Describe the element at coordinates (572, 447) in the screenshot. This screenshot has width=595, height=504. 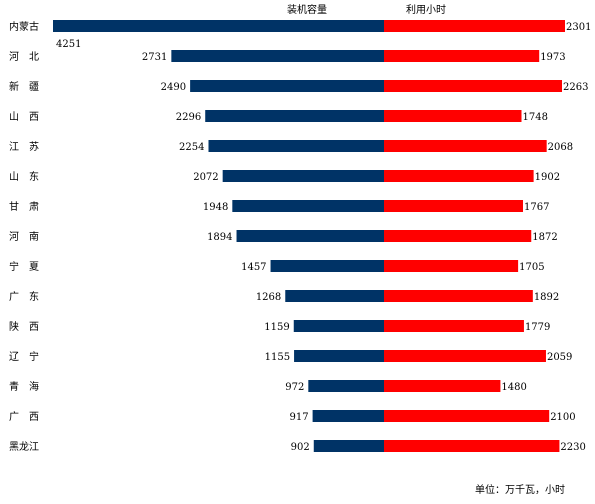
I see `hours-value-label: 2230` at that location.